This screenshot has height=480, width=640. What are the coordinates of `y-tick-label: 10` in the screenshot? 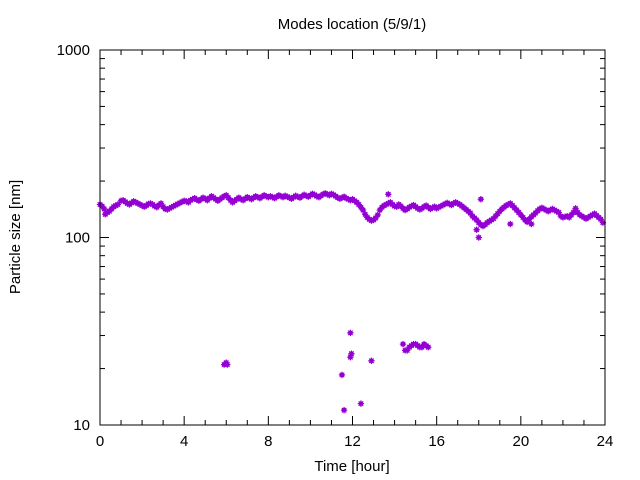 It's located at (81, 425).